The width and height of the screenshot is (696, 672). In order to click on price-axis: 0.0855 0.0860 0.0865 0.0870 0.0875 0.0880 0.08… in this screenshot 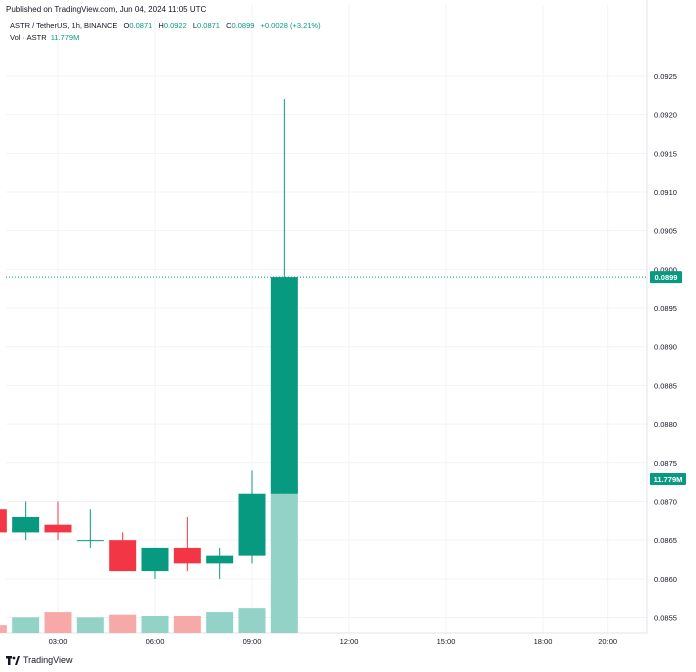, I will do `click(665, 347)`.